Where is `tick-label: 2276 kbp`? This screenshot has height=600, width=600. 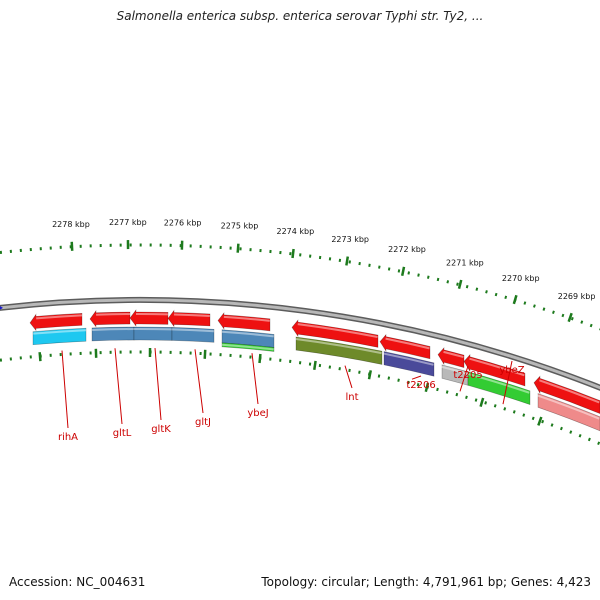 tick-label: 2276 kbp is located at coordinates (183, 223).